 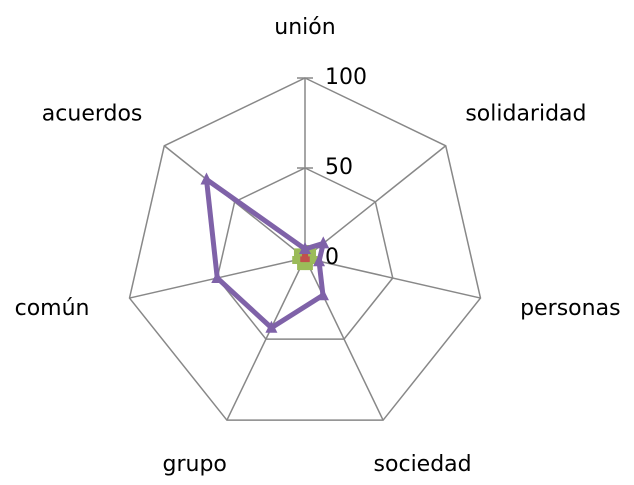 What do you see at coordinates (52, 308) in the screenshot?
I see `category-label: común` at bounding box center [52, 308].